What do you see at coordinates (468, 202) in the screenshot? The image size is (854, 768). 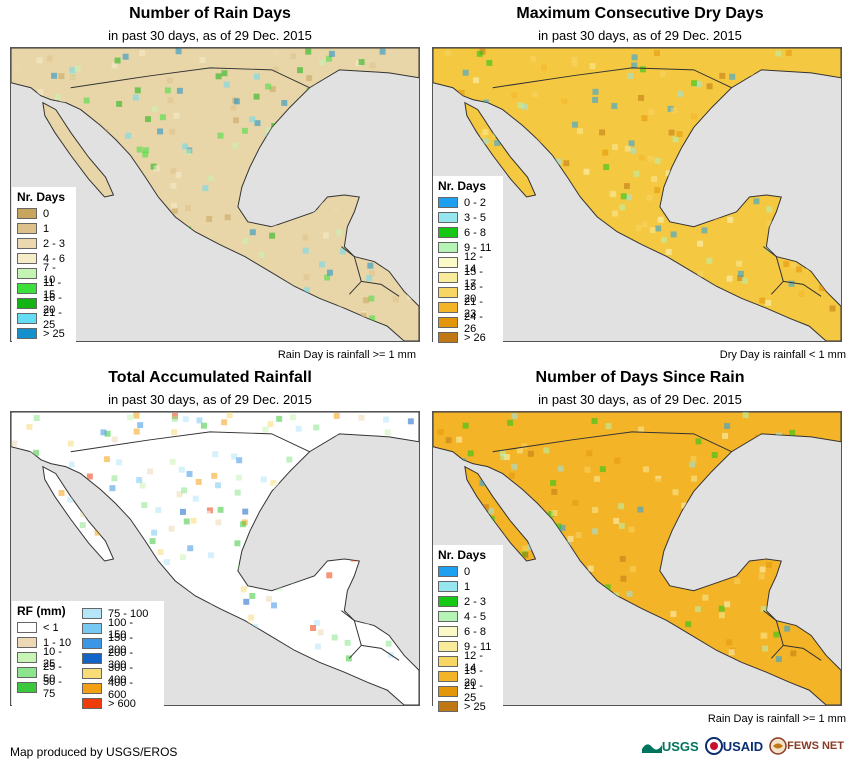 I see `legend-item: 0 - 2` at bounding box center [468, 202].